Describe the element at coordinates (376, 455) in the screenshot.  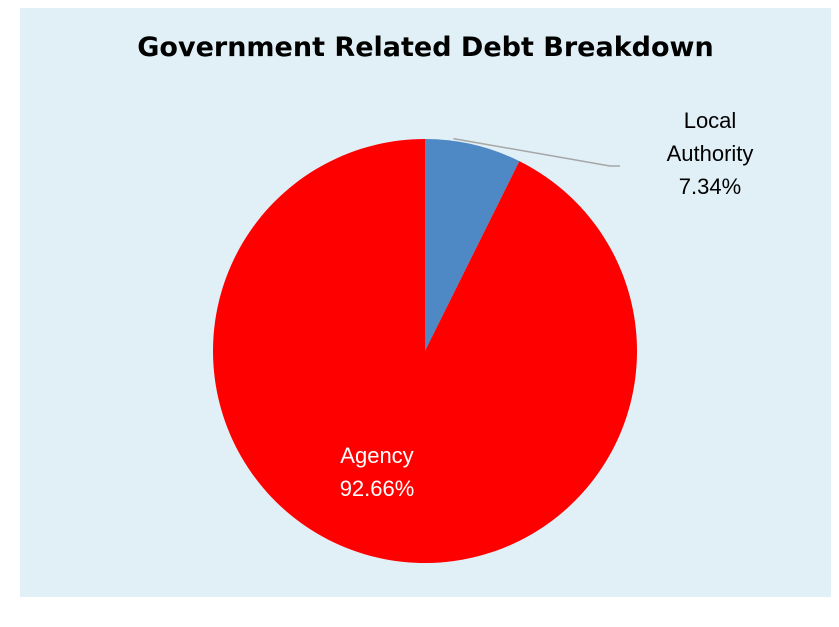
I see `slice-category-label: Agency` at that location.